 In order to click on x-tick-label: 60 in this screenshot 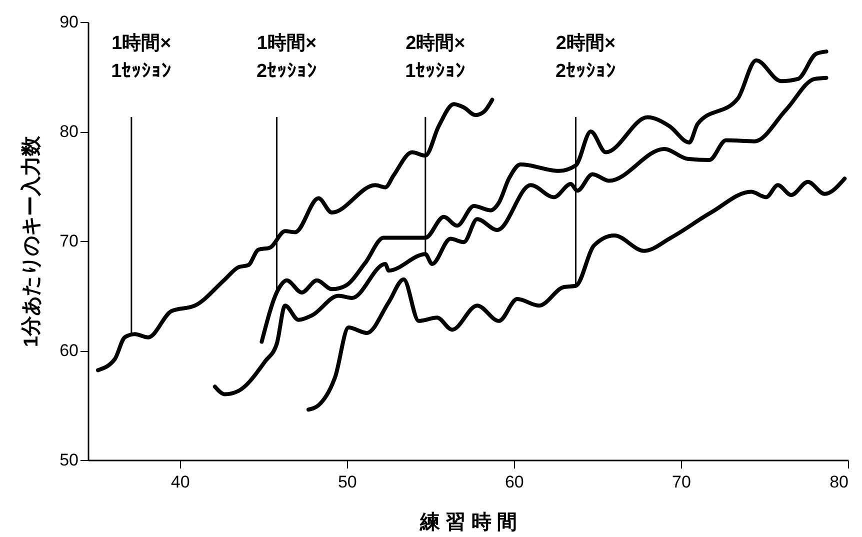, I will do `click(514, 482)`.